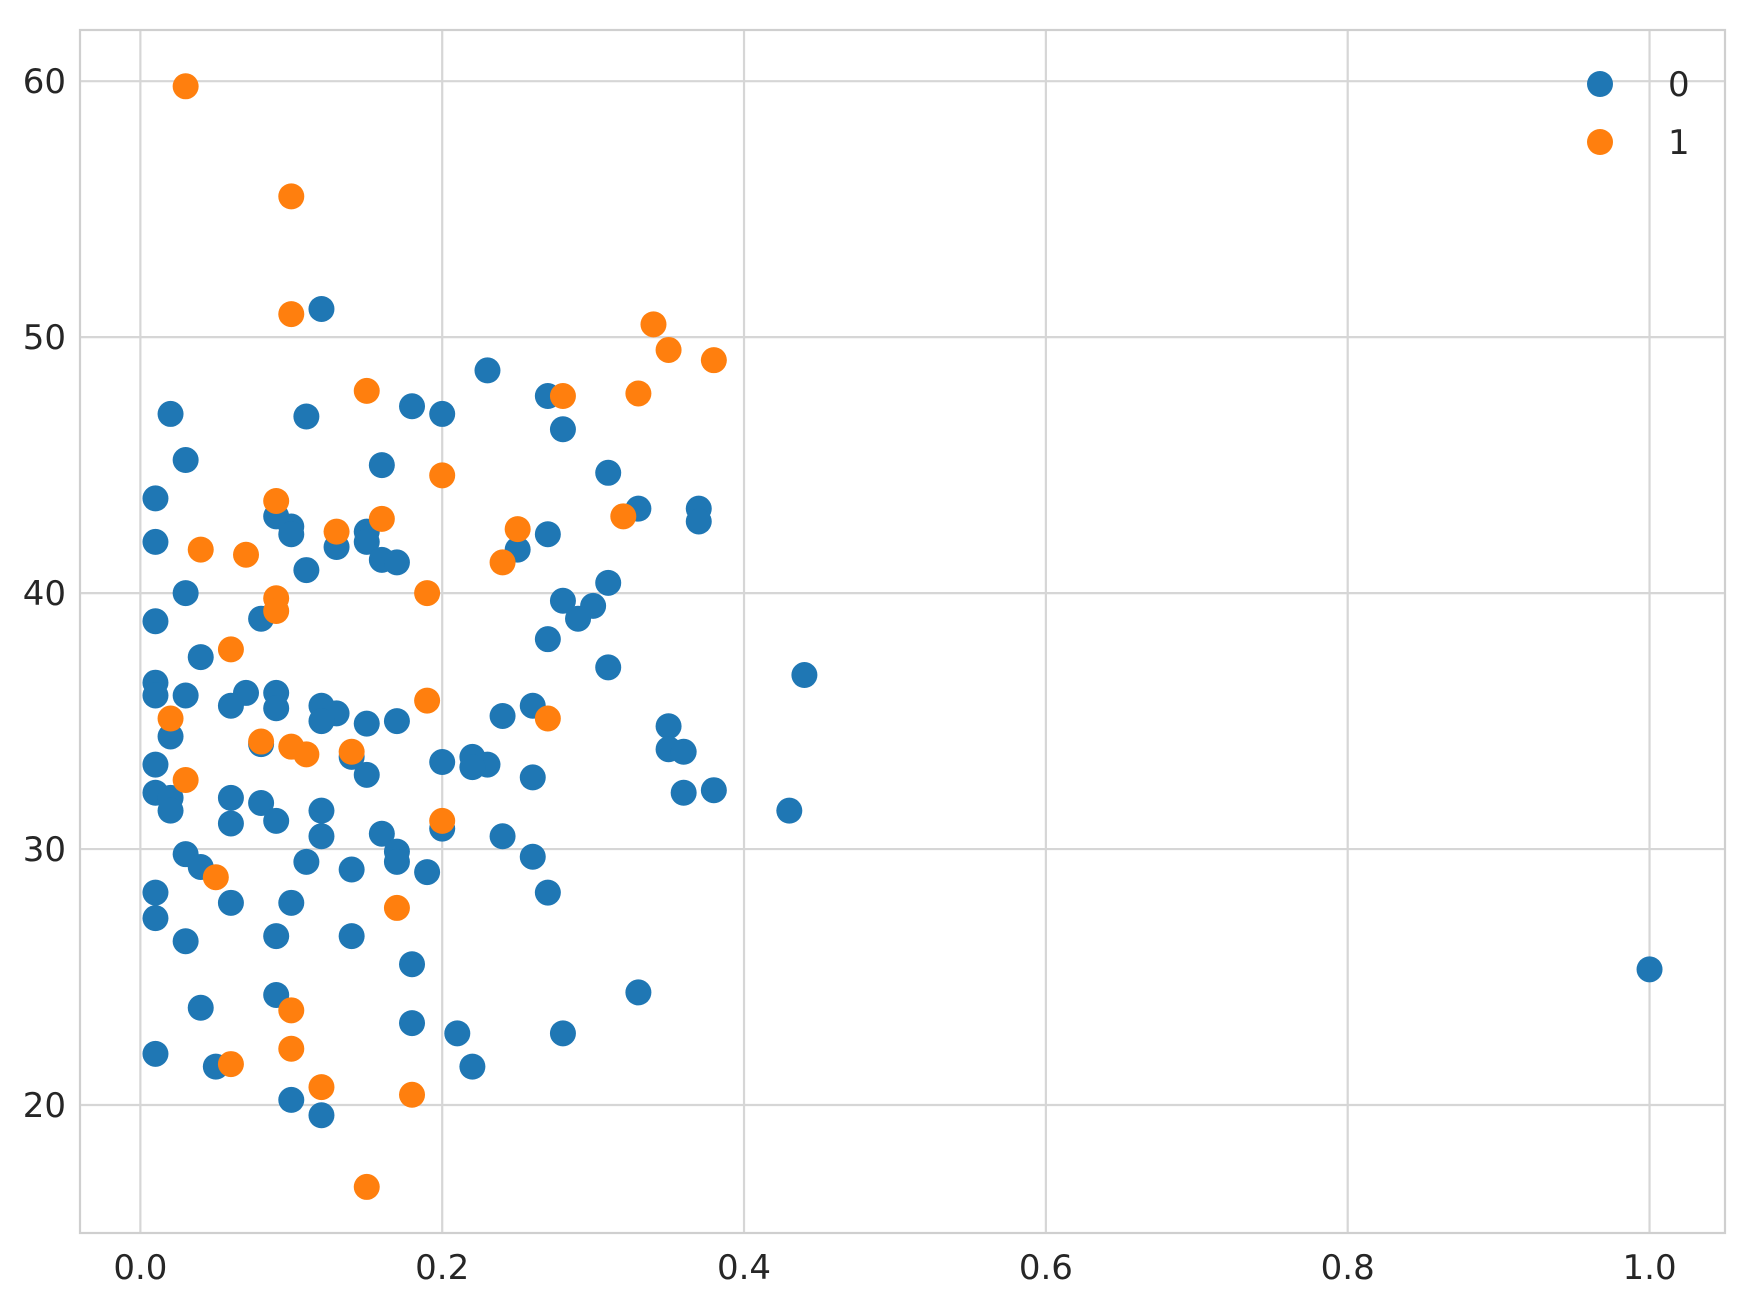 This screenshot has height=1299, width=1746. I want to click on x-tick-label: 1.0, so click(1650, 1268).